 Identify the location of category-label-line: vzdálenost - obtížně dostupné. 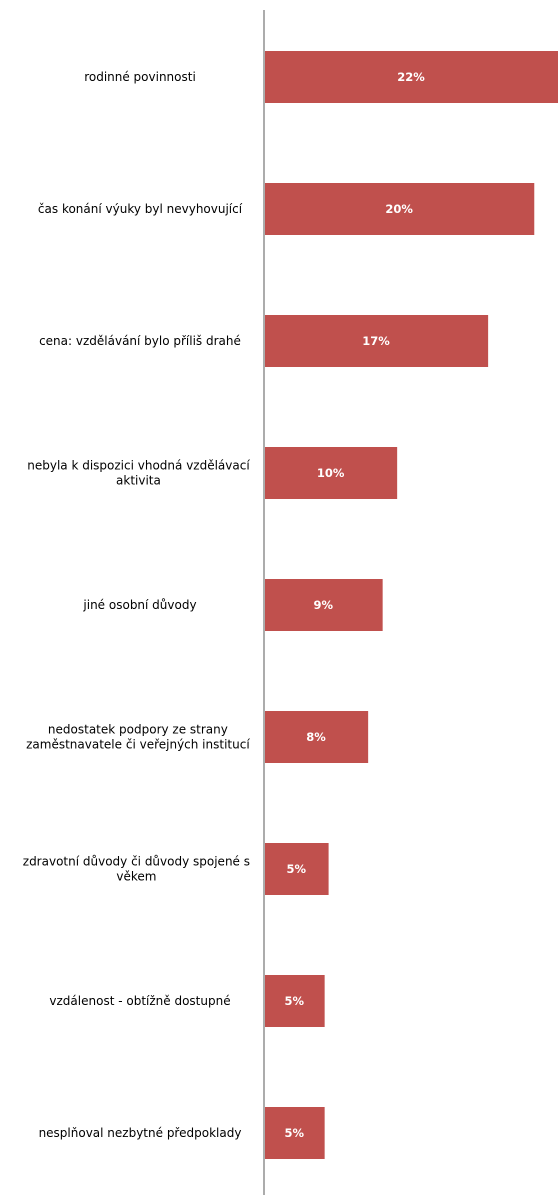
(139, 1001).